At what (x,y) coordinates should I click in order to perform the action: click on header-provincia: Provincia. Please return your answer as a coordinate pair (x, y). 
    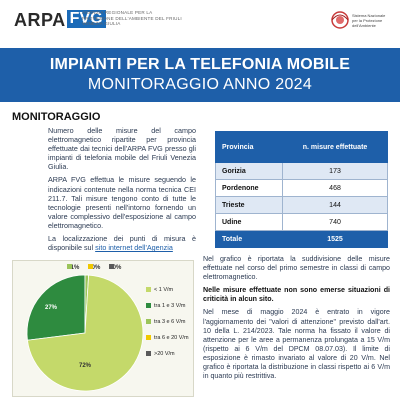
    Looking at the image, I should click on (249, 147).